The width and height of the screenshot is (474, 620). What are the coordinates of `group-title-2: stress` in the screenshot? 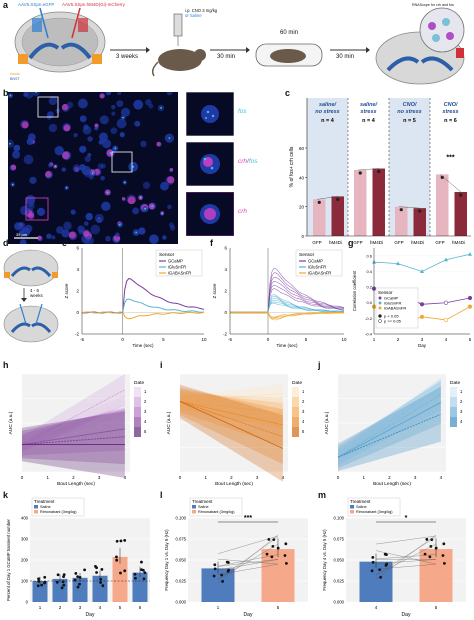 It's located at (450, 112).